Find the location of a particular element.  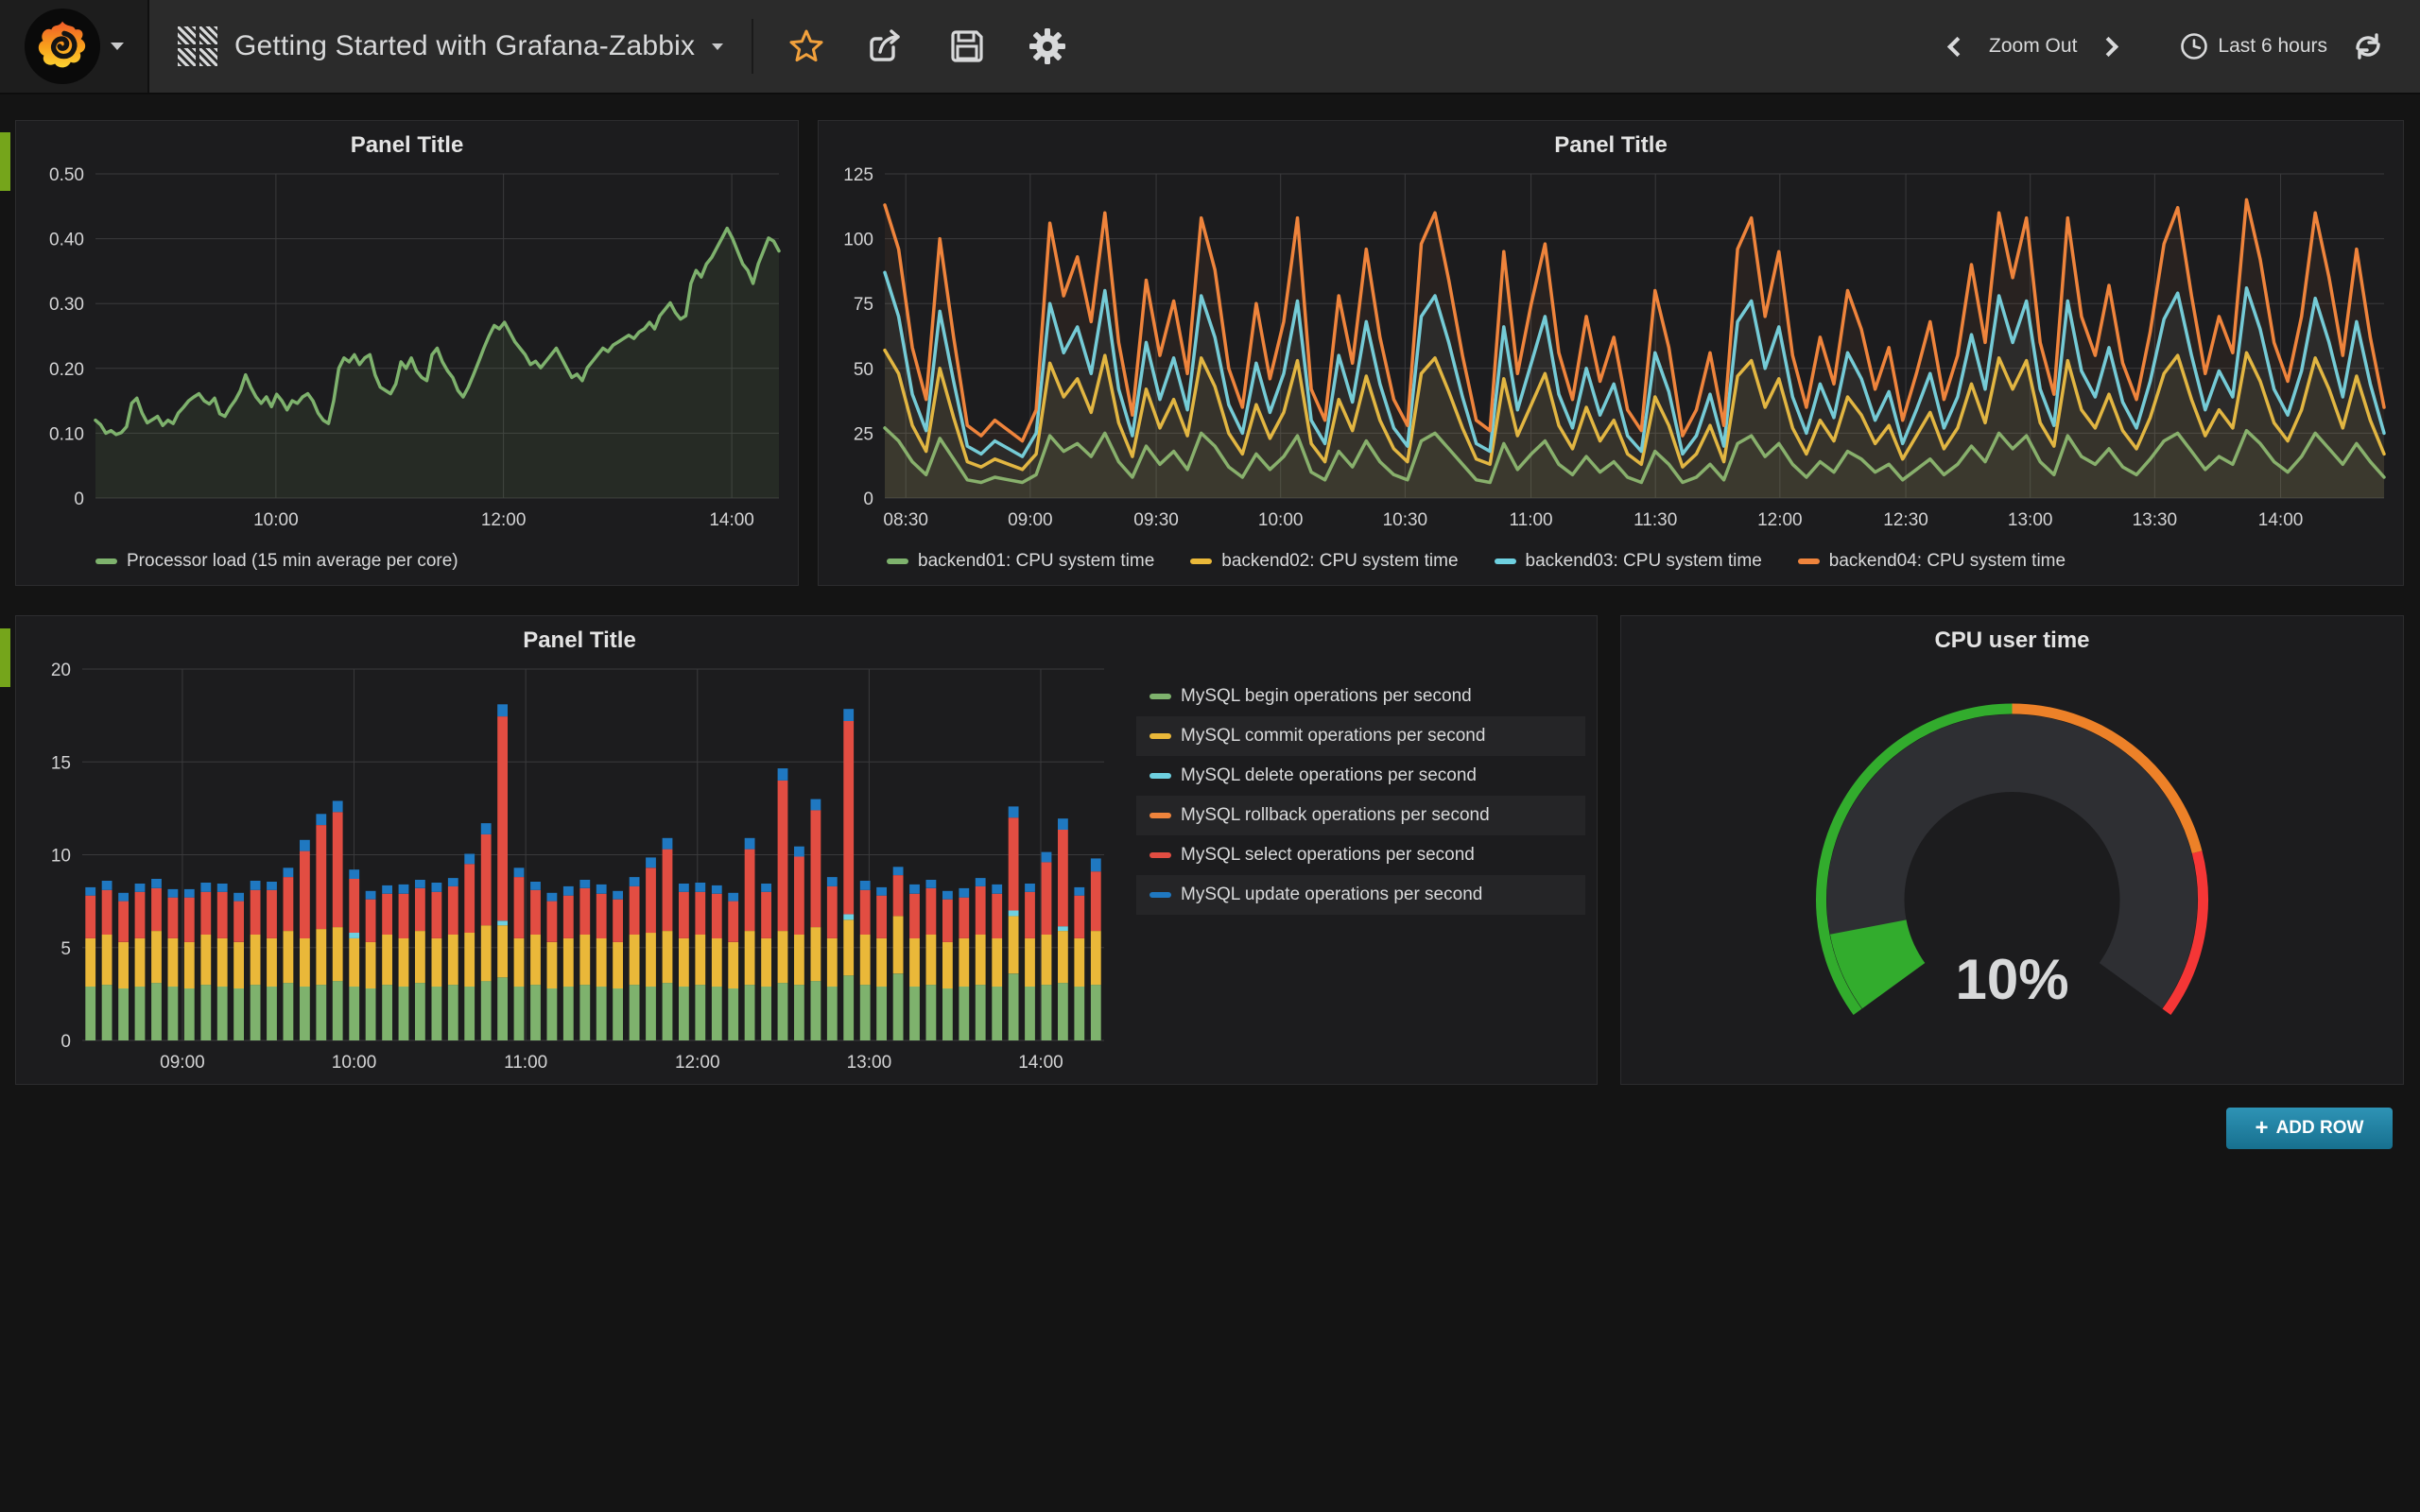

star-icon is located at coordinates (806, 46).